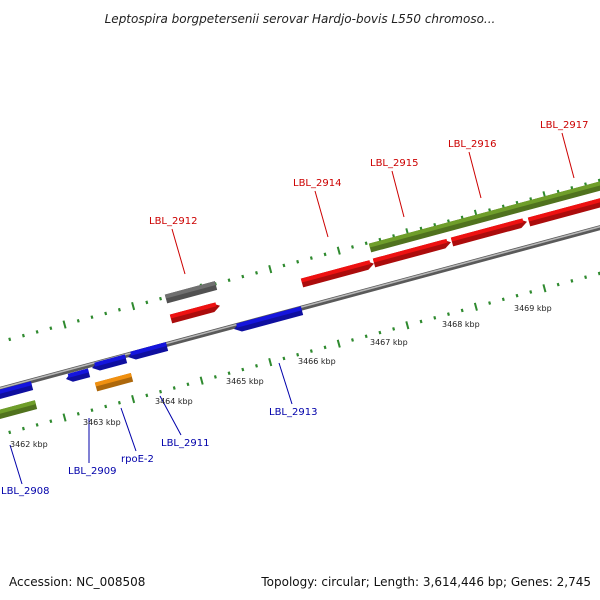 The height and width of the screenshot is (600, 600). What do you see at coordinates (317, 183) in the screenshot?
I see `gene-label-lbl-2914: LBL_2914` at bounding box center [317, 183].